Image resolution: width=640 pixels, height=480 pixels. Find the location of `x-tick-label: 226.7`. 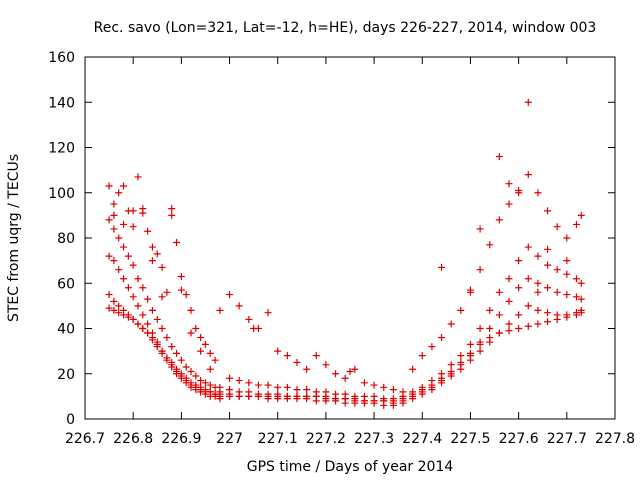

x-tick-label: 226.7 is located at coordinates (85, 439).